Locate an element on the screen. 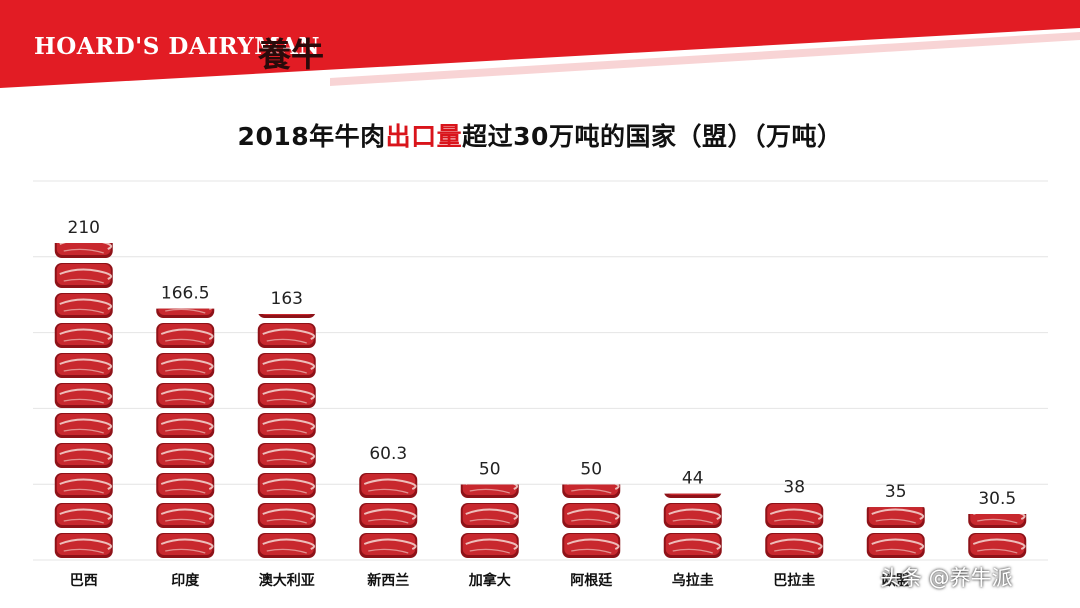 This screenshot has width=1080, height=608. category-label: 欧盟 is located at coordinates (896, 580).